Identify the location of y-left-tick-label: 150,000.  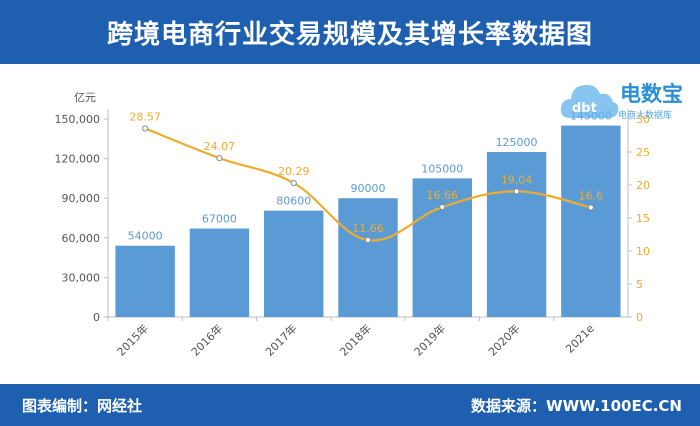
(78, 119).